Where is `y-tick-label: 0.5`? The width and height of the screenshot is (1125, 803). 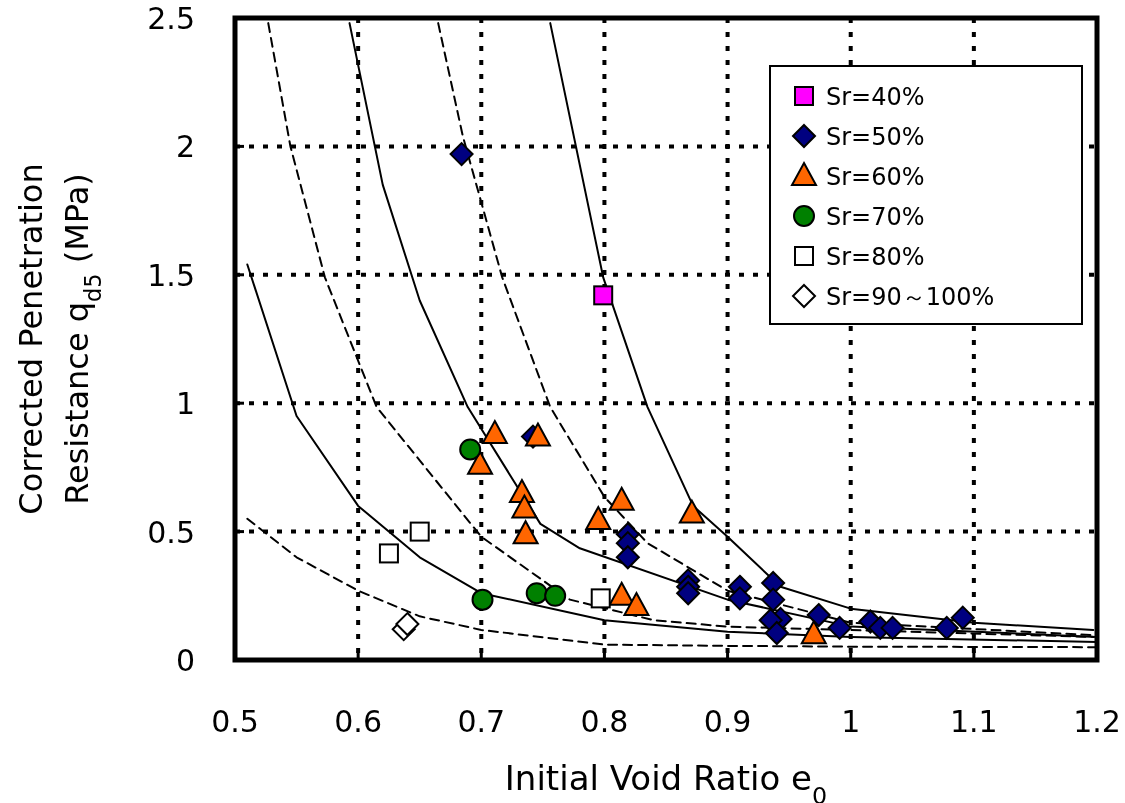
y-tick-label: 0.5 is located at coordinates (171, 532).